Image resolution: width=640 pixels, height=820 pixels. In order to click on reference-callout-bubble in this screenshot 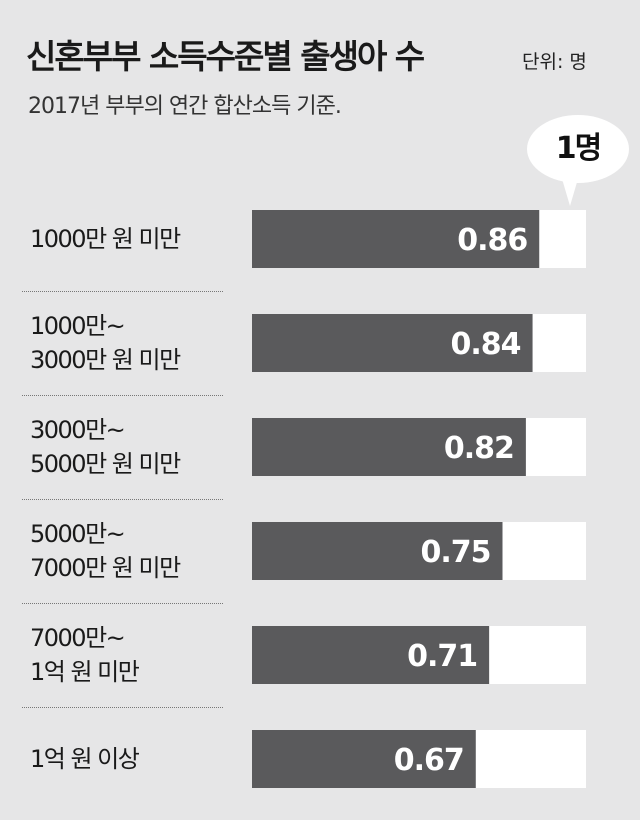, I will do `click(578, 149)`.